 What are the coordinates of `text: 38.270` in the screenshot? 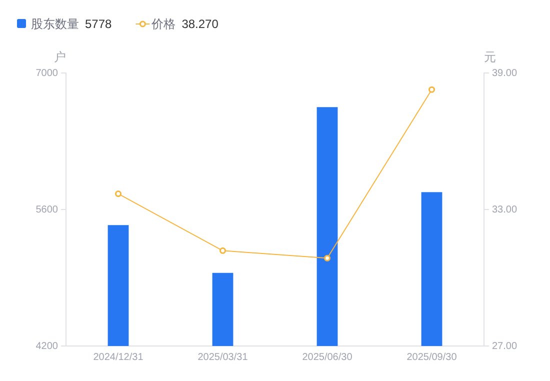 It's located at (200, 24).